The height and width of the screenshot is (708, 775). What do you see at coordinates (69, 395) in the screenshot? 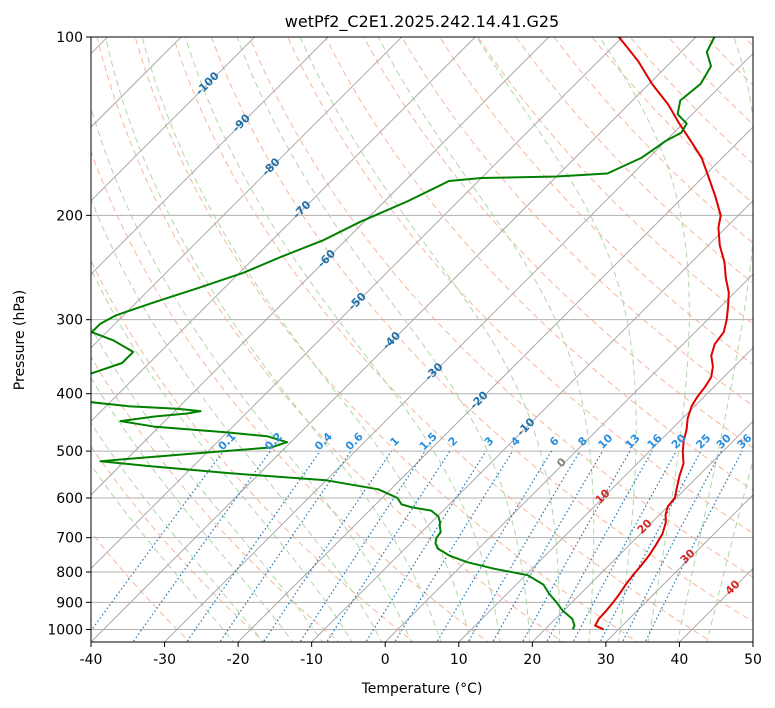
I see `y-tick-label: 400` at bounding box center [69, 395].